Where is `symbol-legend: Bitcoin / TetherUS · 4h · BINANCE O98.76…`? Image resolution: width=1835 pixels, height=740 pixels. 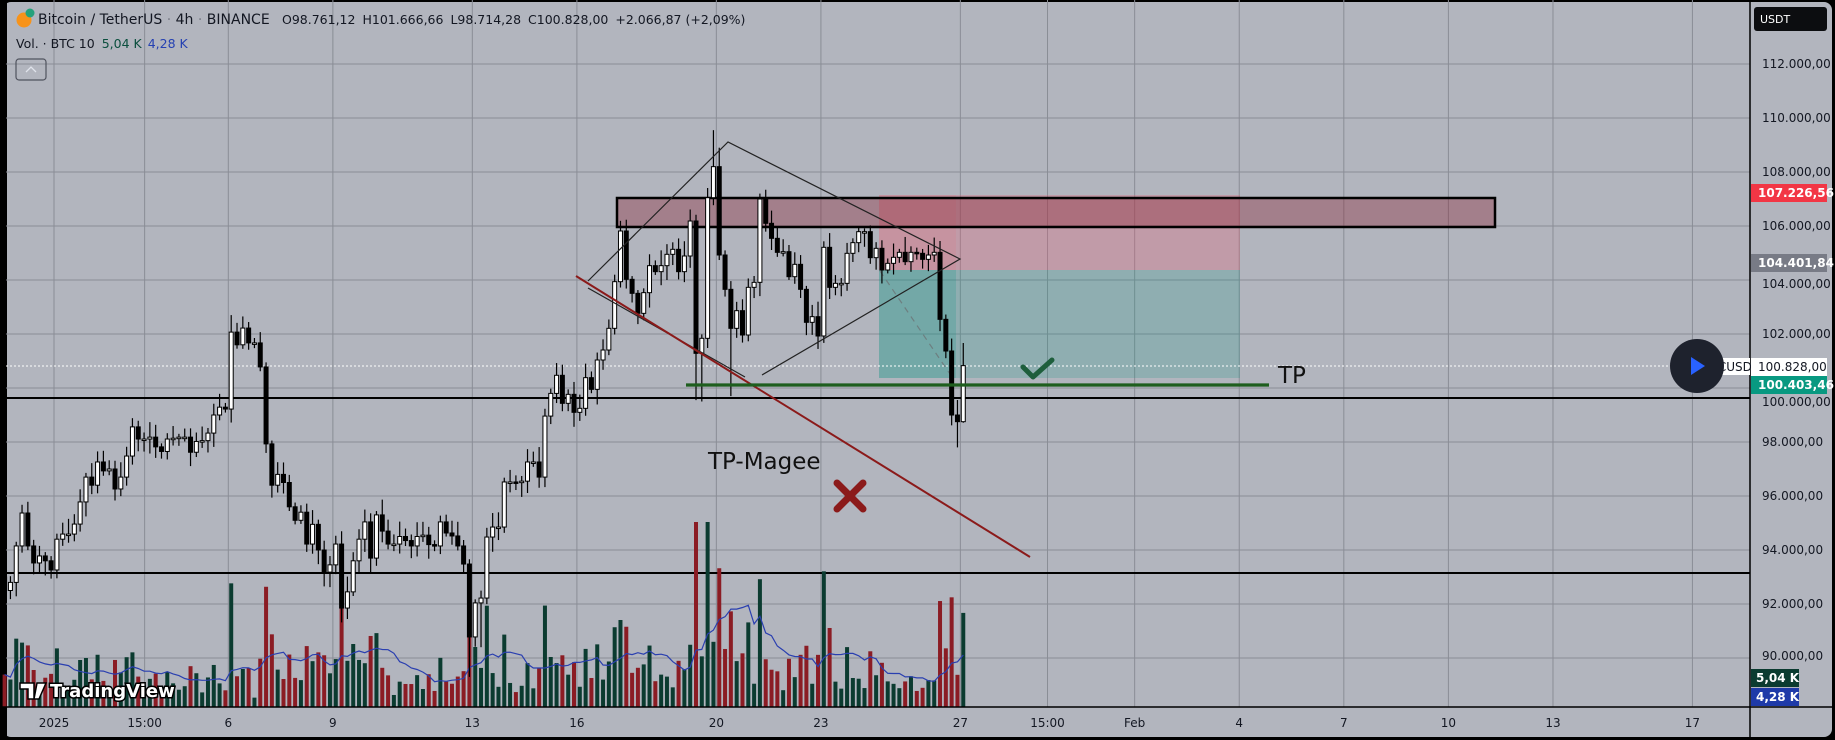 symbol-legend: Bitcoin / TetherUS · 4h · BINANCE O98.76… is located at coordinates (380, 30).